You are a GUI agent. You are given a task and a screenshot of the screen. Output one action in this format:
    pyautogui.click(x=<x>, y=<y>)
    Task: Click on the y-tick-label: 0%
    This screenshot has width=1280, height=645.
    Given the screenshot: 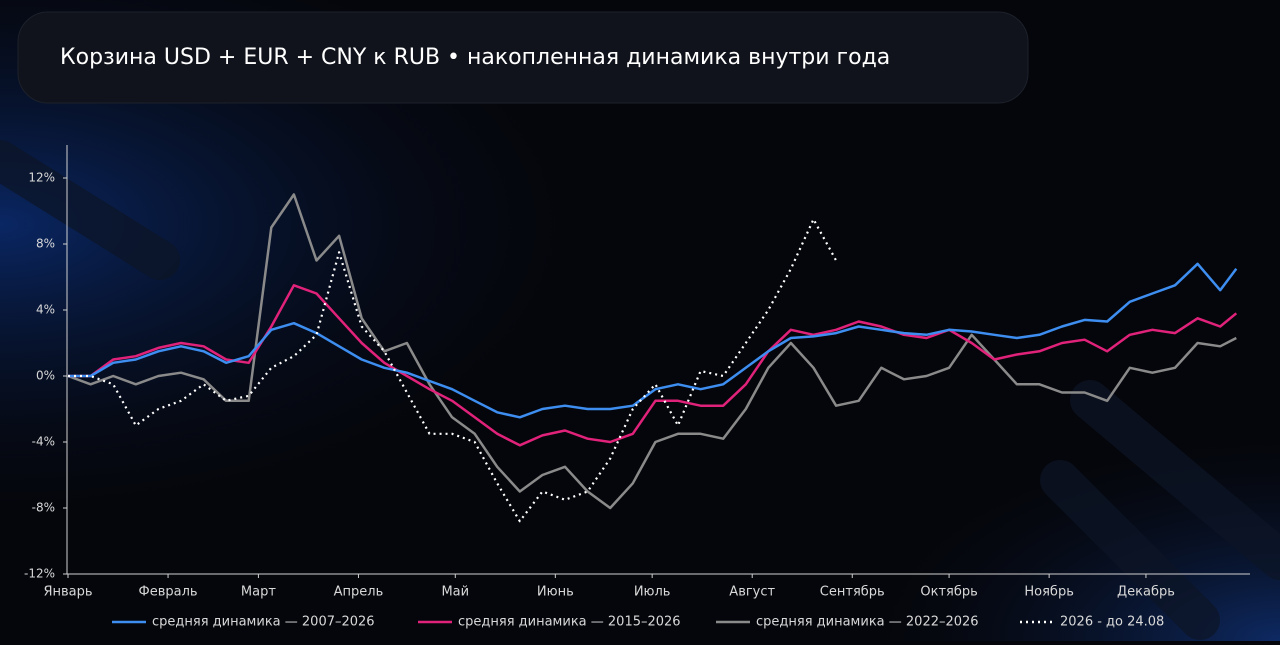 What is the action you would take?
    pyautogui.click(x=45, y=376)
    